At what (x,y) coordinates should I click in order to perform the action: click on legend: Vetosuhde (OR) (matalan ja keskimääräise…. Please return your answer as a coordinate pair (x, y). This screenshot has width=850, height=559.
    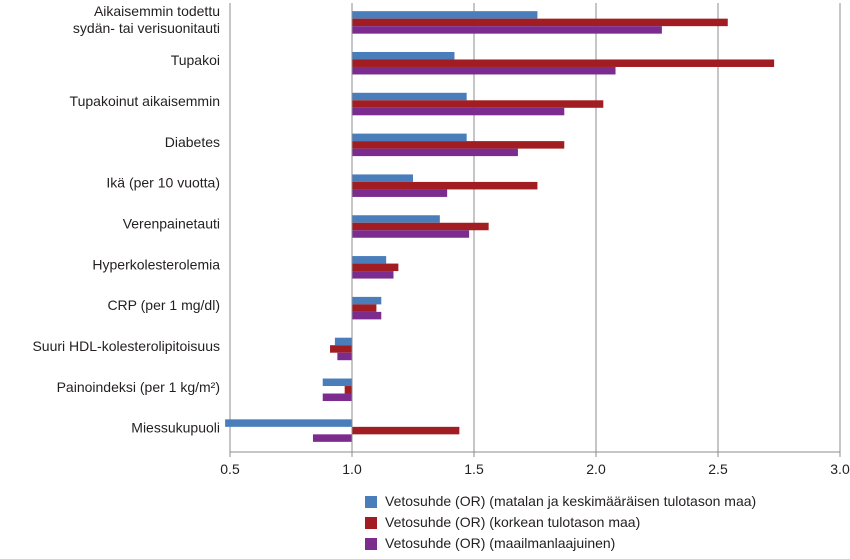
    Looking at the image, I should click on (560, 522).